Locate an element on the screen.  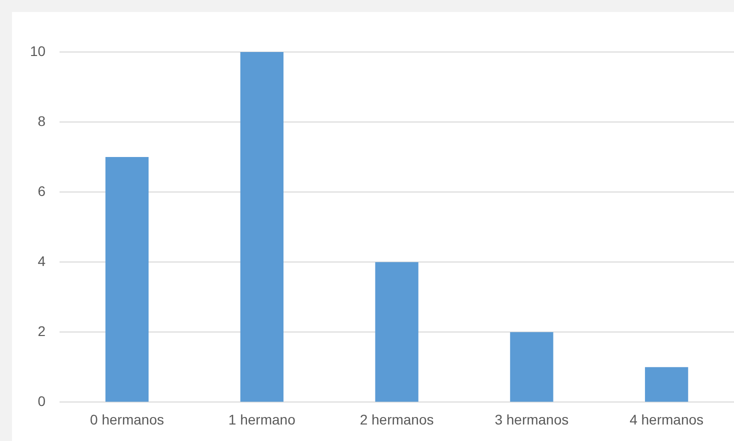
y-tick-label: 10 is located at coordinates (38, 50).